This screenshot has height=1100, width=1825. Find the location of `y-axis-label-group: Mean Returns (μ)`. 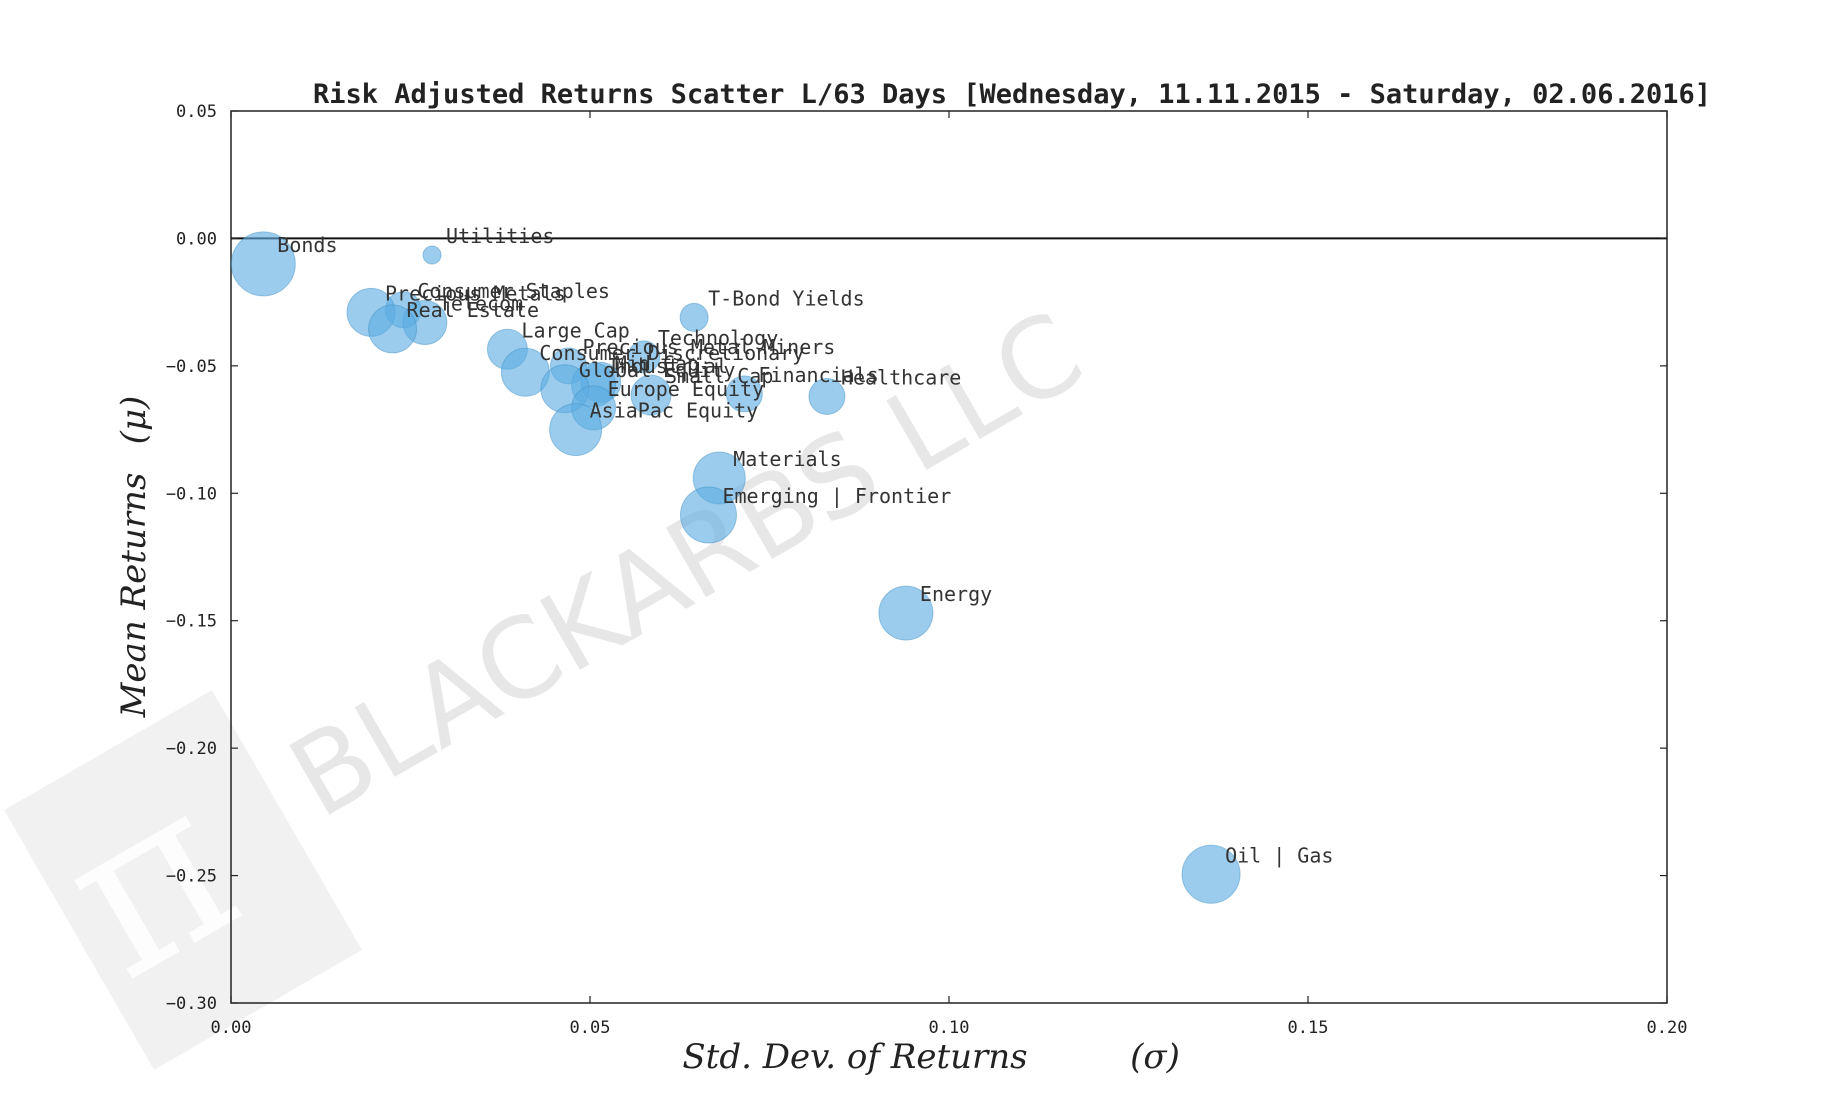

y-axis-label-group: Mean Returns (μ) is located at coordinates (134, 557).